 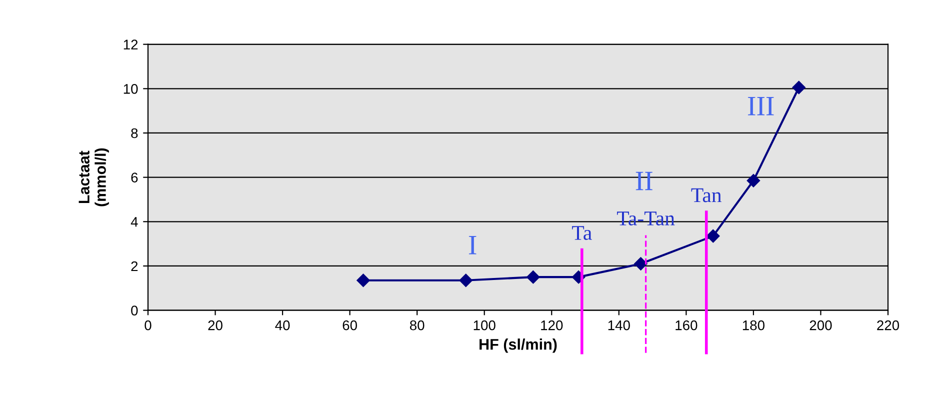 I want to click on y-tick-label: 4, so click(x=134, y=222).